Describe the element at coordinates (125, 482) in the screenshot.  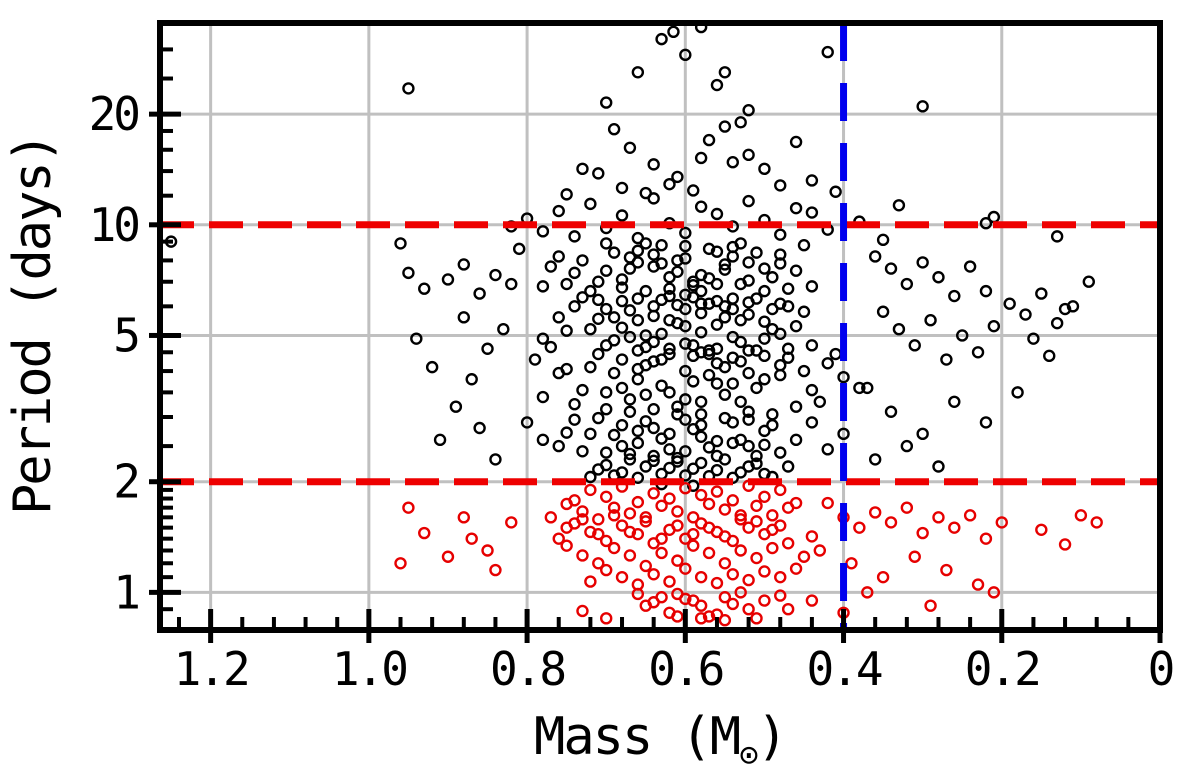
I see `svg-text: 2` at that location.